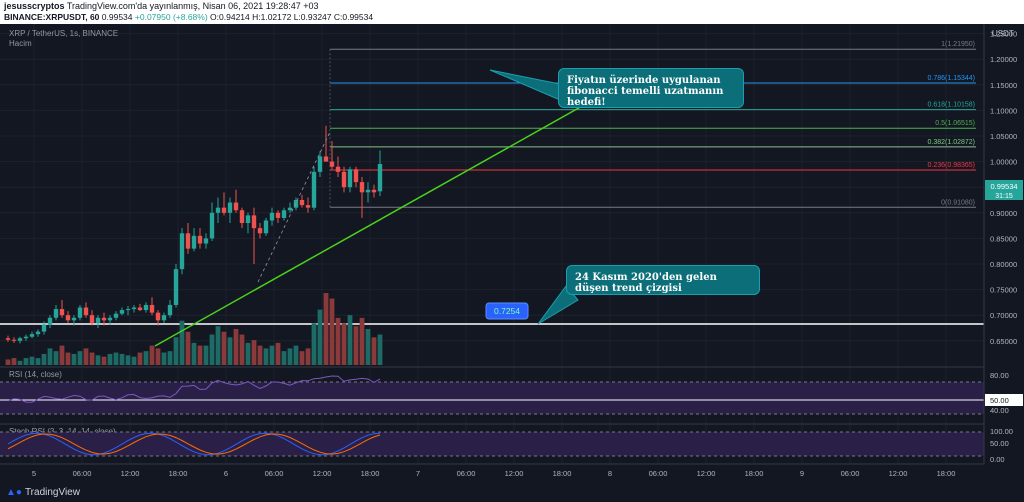  What do you see at coordinates (194, 444) in the screenshot?
I see `stoch-k-line` at bounding box center [194, 444].